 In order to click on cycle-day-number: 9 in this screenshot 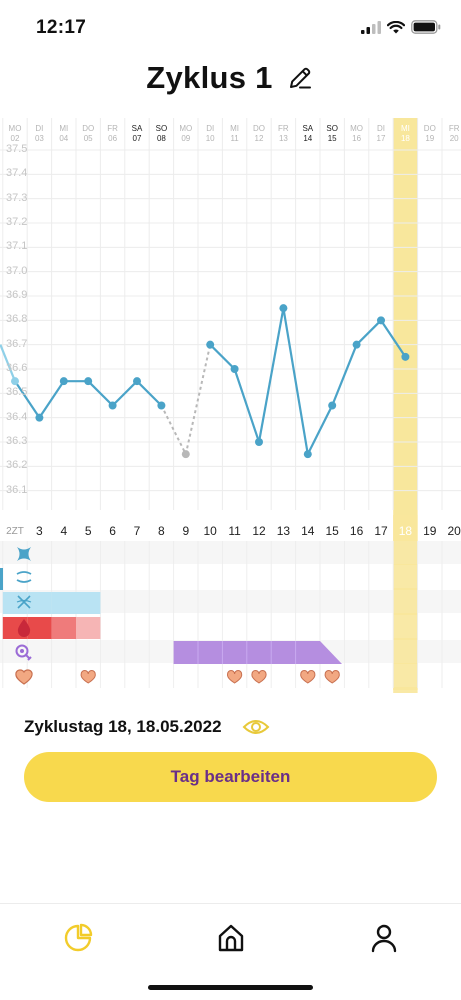, I will do `click(186, 531)`.